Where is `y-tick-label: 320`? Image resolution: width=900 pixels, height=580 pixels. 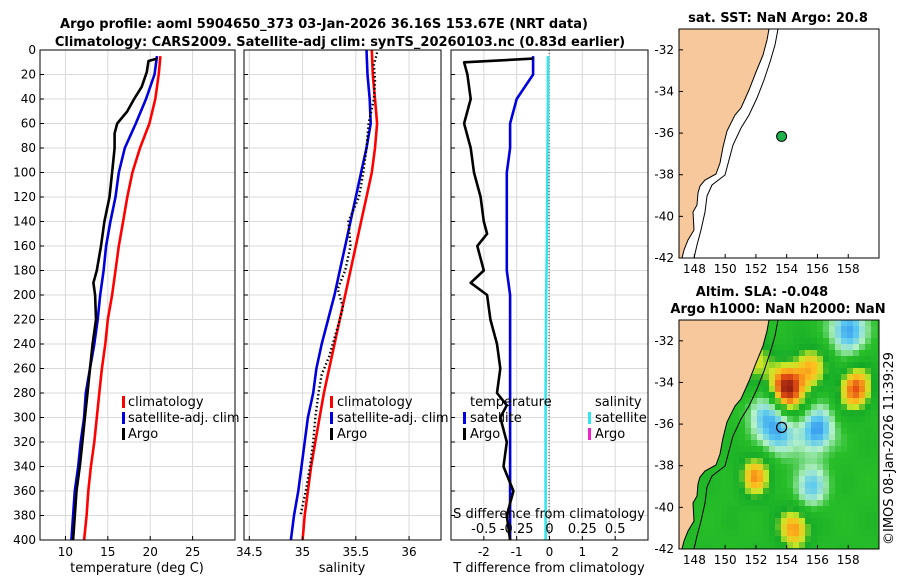
y-tick-label: 320 is located at coordinates (24, 442).